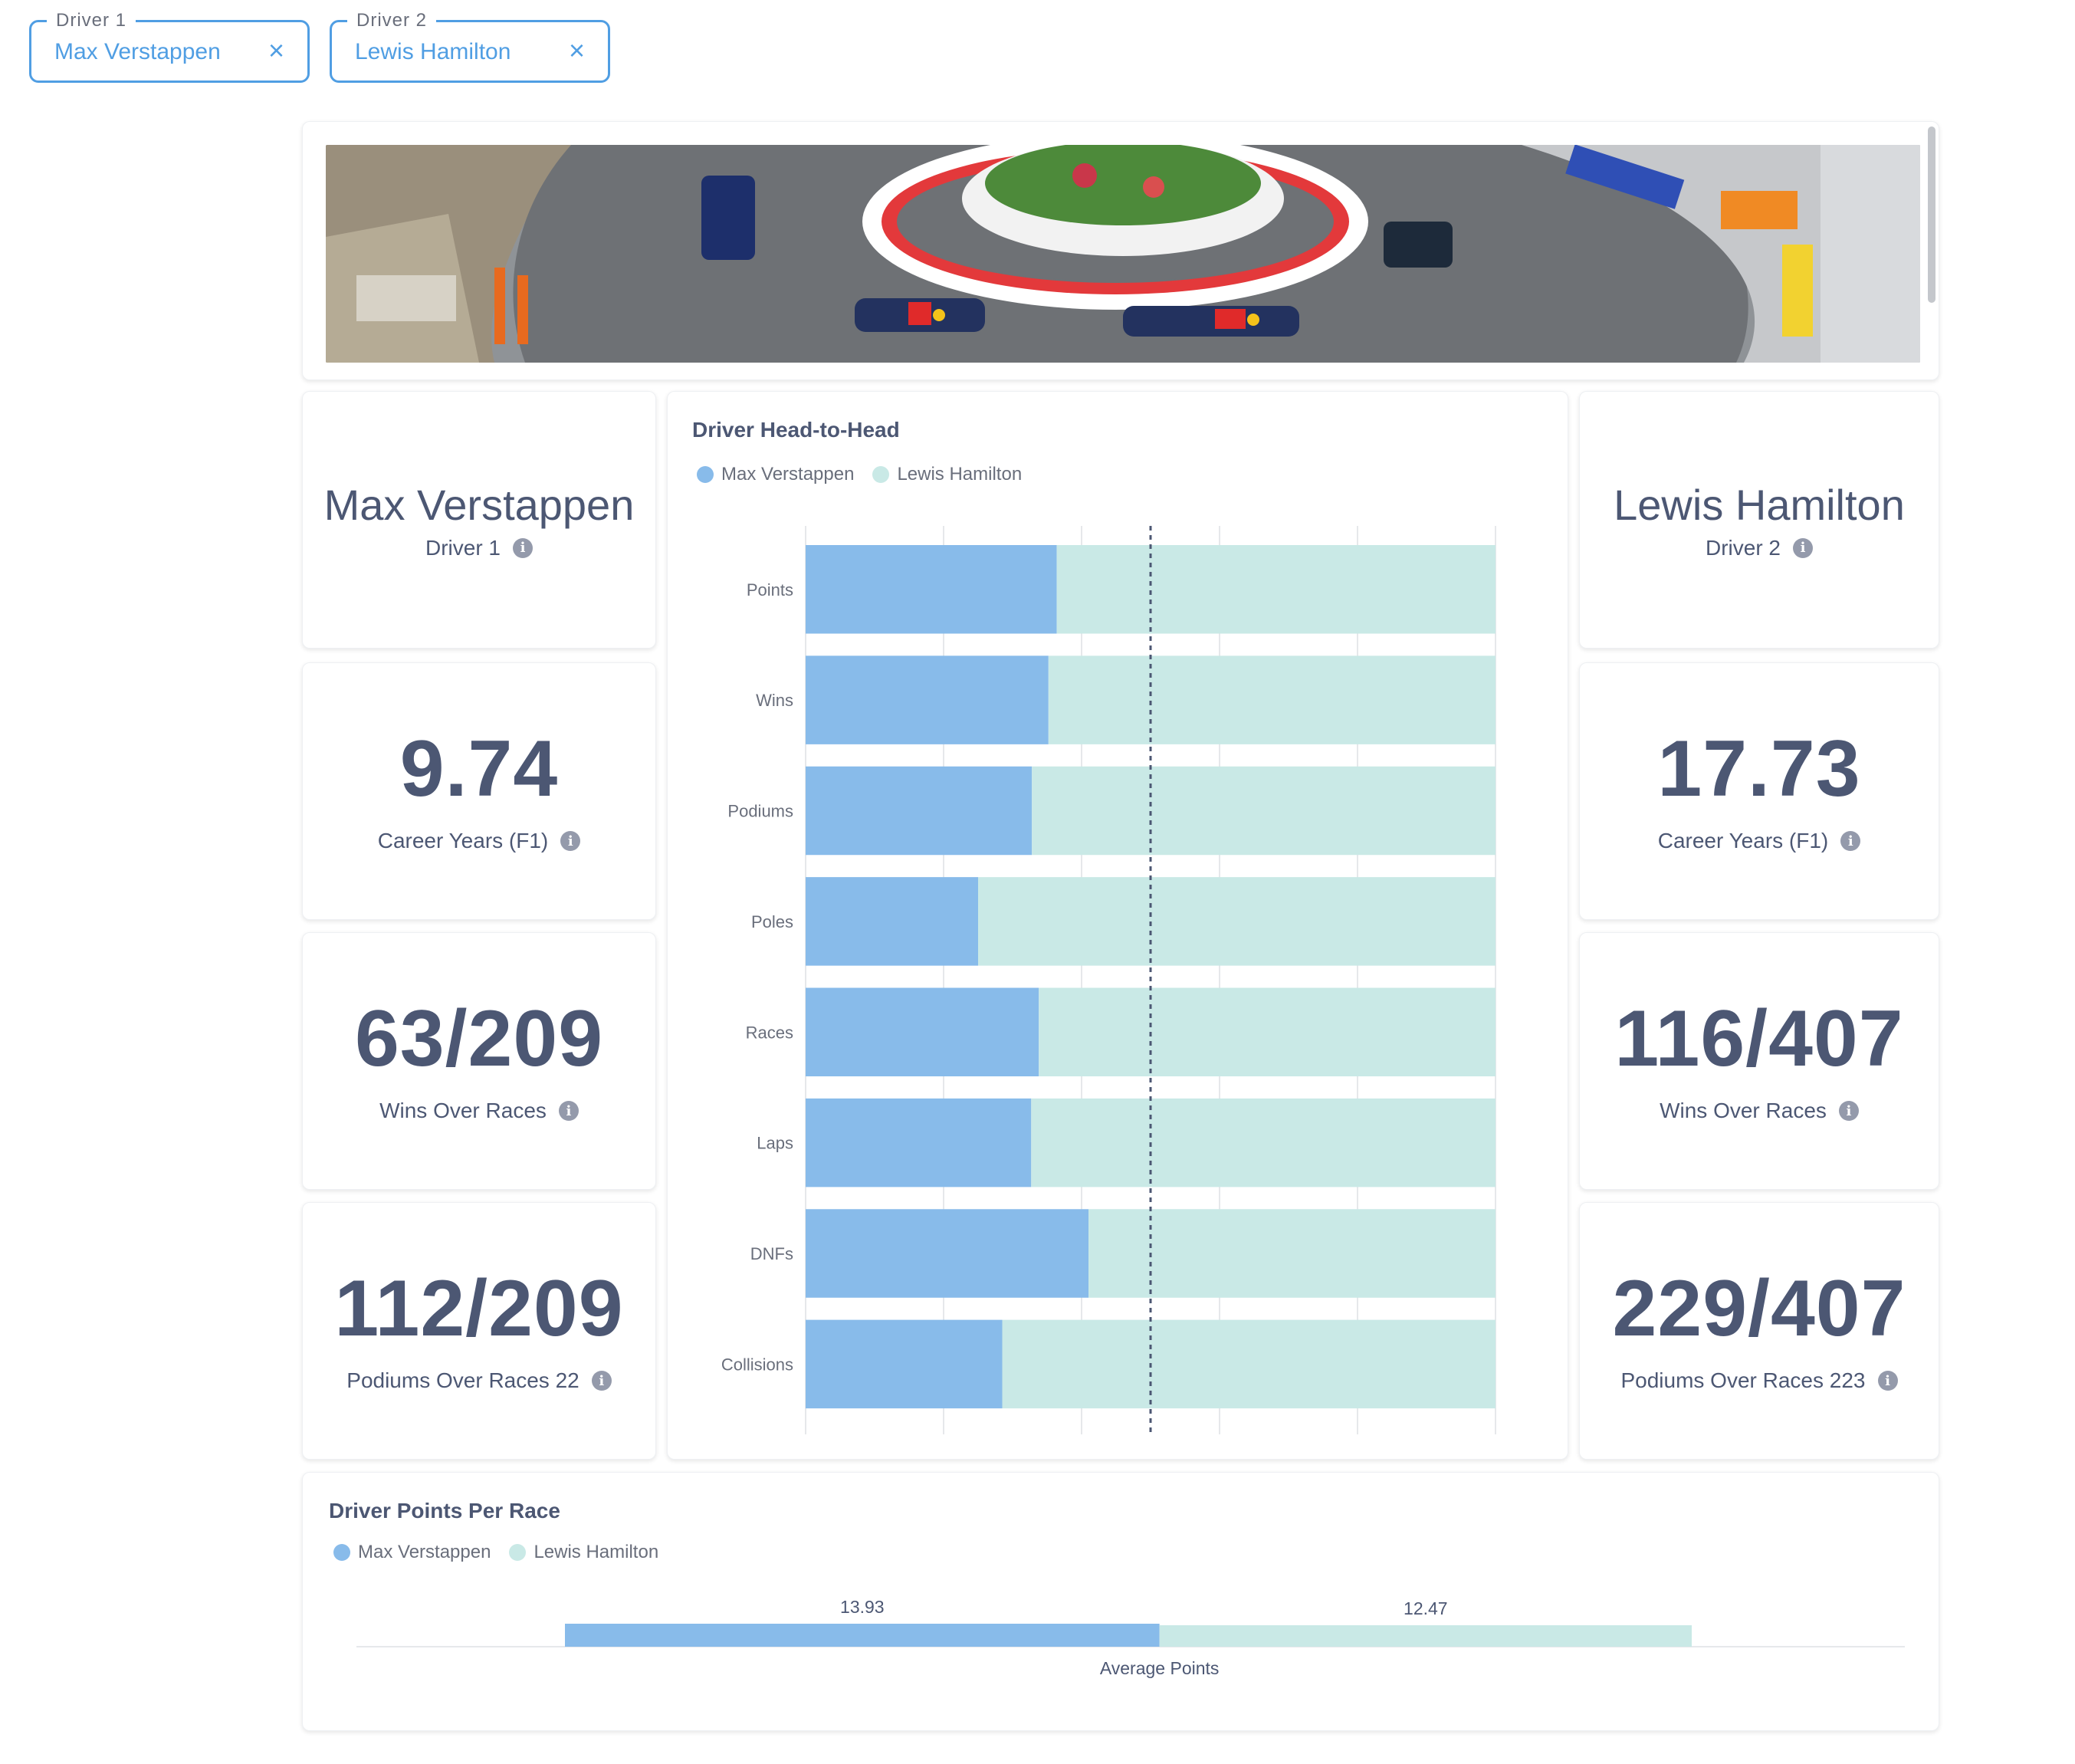  Describe the element at coordinates (771, 1254) in the screenshot. I see `category-label: DNFs` at that location.